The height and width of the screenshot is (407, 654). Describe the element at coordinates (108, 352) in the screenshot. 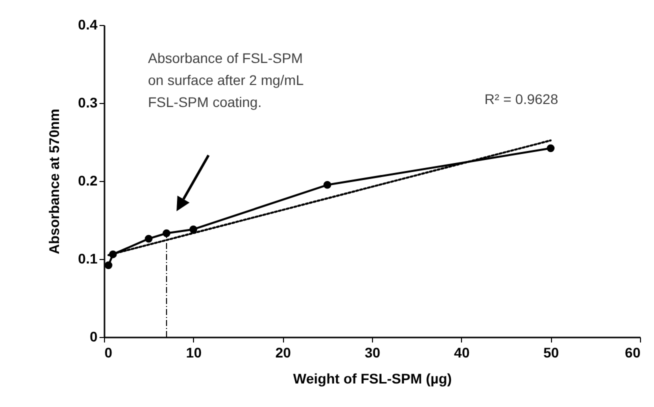

I see `x-tick-label: 0` at that location.